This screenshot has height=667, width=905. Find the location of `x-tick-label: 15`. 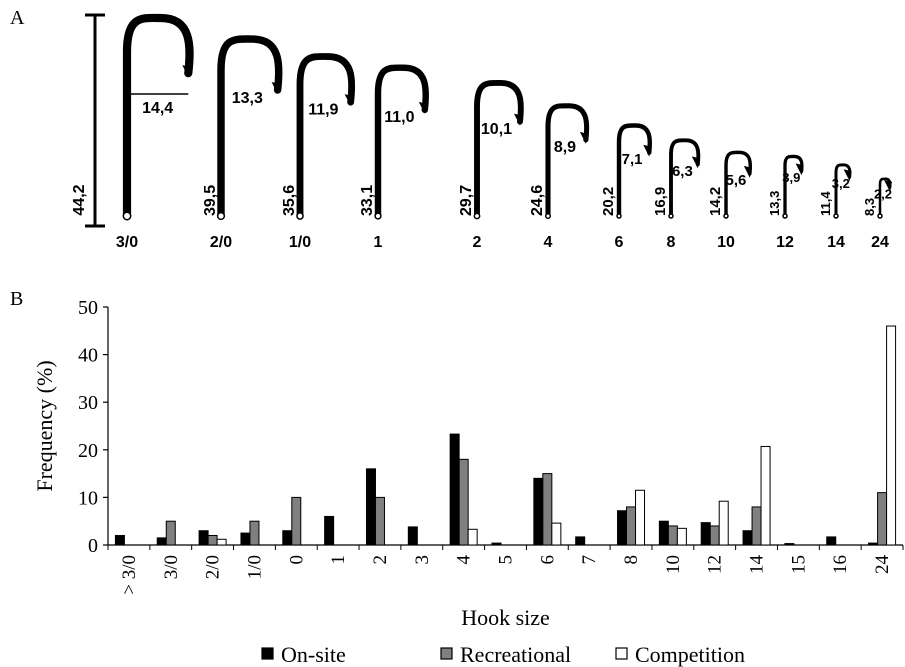

x-tick-label: 15 is located at coordinates (798, 564).